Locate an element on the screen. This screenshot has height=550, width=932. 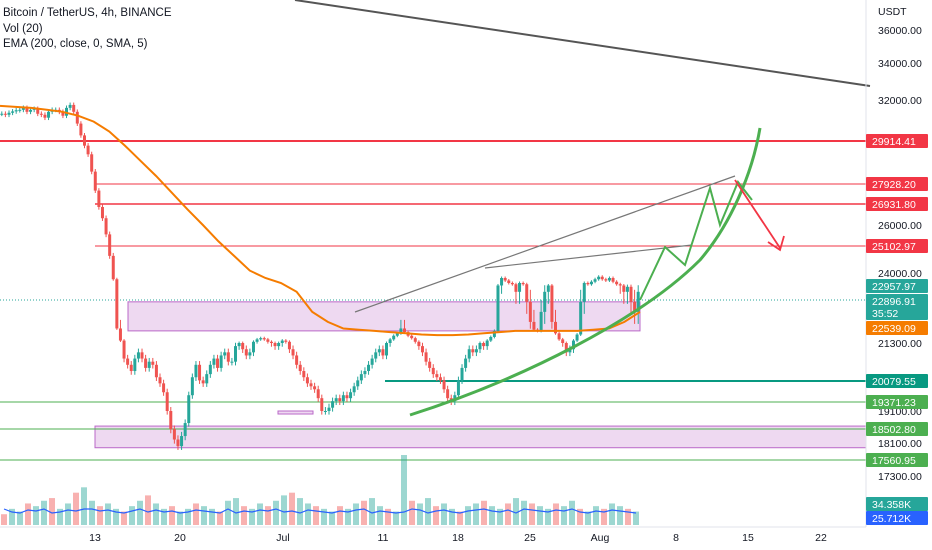
legend-ema: EMA (200, close, 0, SMA, 5) is located at coordinates (75, 44).